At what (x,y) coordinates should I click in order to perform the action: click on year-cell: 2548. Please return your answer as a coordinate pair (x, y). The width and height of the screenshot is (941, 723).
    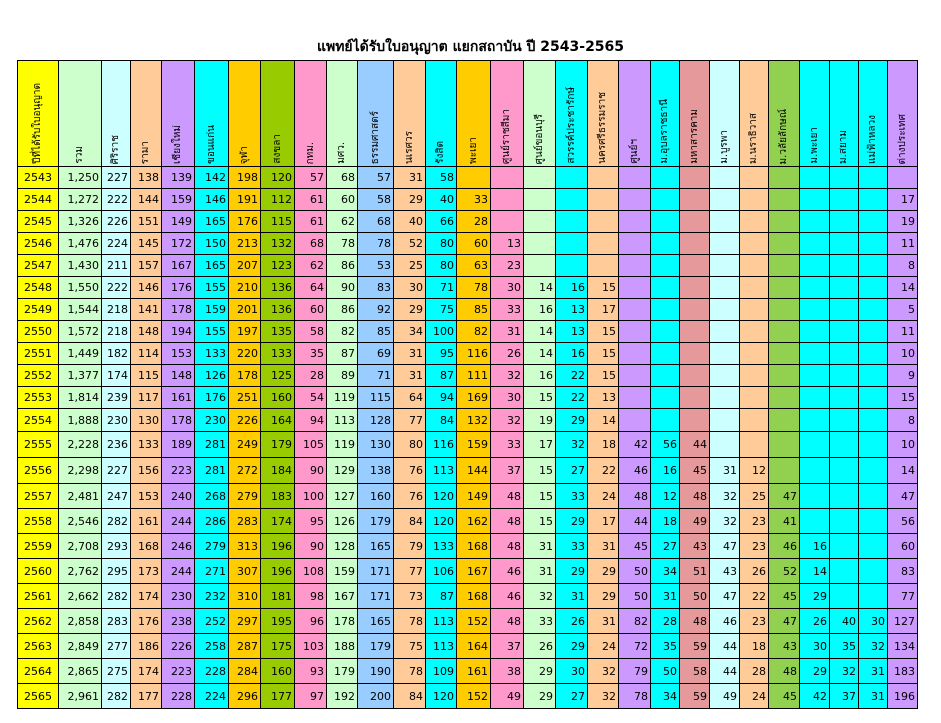
    Looking at the image, I should click on (38, 287).